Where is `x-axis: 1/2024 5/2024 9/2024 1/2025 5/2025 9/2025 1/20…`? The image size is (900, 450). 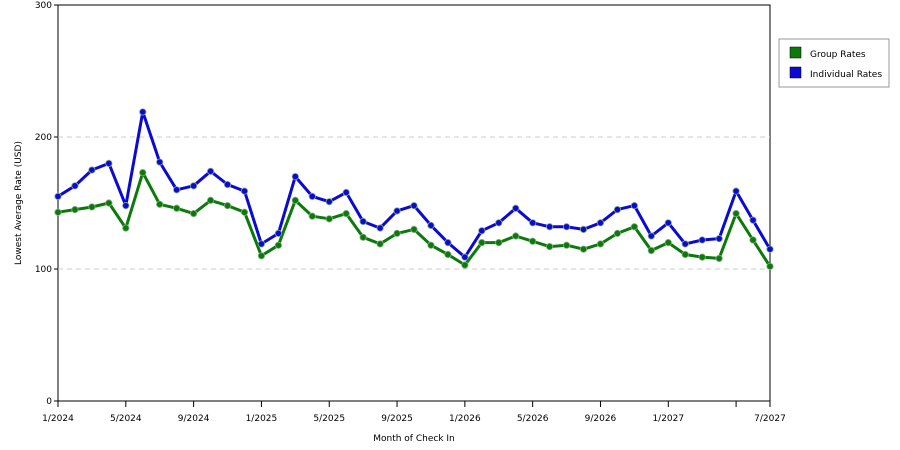 x-axis: 1/2024 5/2024 9/2024 1/2025 5/2025 9/2025 1/20… is located at coordinates (414, 412).